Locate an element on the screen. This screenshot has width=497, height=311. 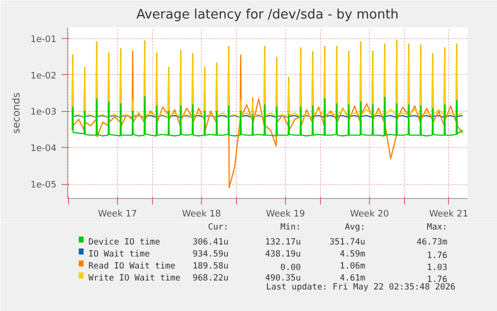
y-tick-label: 1e-02 is located at coordinates (43, 76).